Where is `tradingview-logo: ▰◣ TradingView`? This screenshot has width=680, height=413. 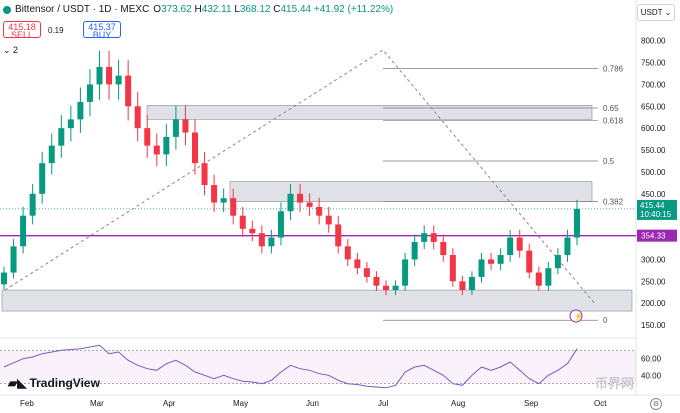
tradingview-logo: ▰◣ TradingView is located at coordinates (54, 383).